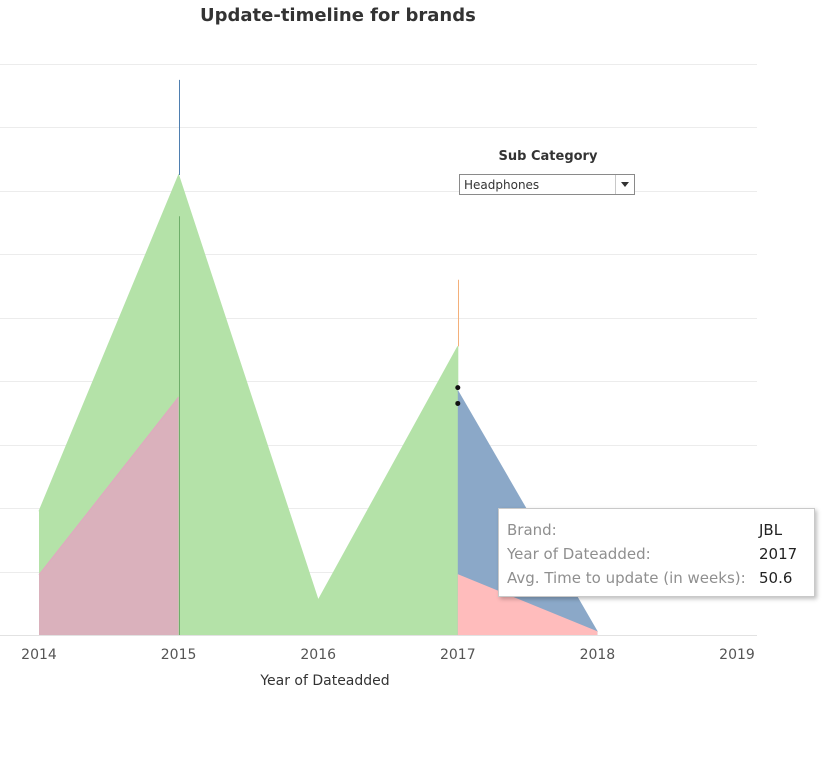 The height and width of the screenshot is (759, 823). I want to click on tooltip-row-avg-time: Avg. Time to update (in weeks): 50.6, so click(656, 580).